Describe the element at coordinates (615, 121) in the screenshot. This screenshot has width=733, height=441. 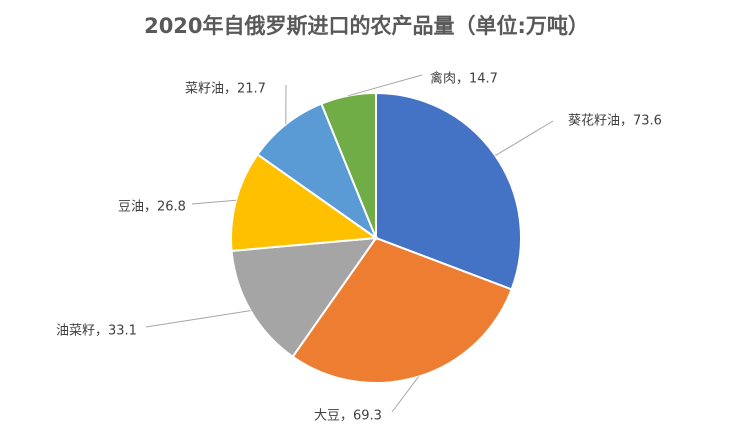
I see `slice-label-0: 葵花籽油，73.6` at that location.